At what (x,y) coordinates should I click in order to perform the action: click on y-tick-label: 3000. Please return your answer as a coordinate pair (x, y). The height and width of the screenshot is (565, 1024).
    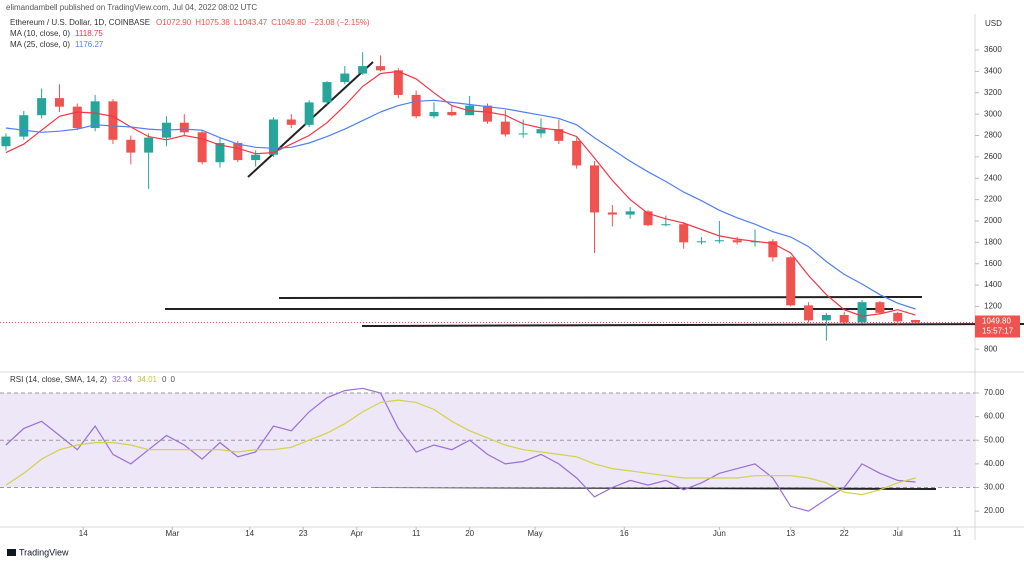
    Looking at the image, I should click on (993, 113).